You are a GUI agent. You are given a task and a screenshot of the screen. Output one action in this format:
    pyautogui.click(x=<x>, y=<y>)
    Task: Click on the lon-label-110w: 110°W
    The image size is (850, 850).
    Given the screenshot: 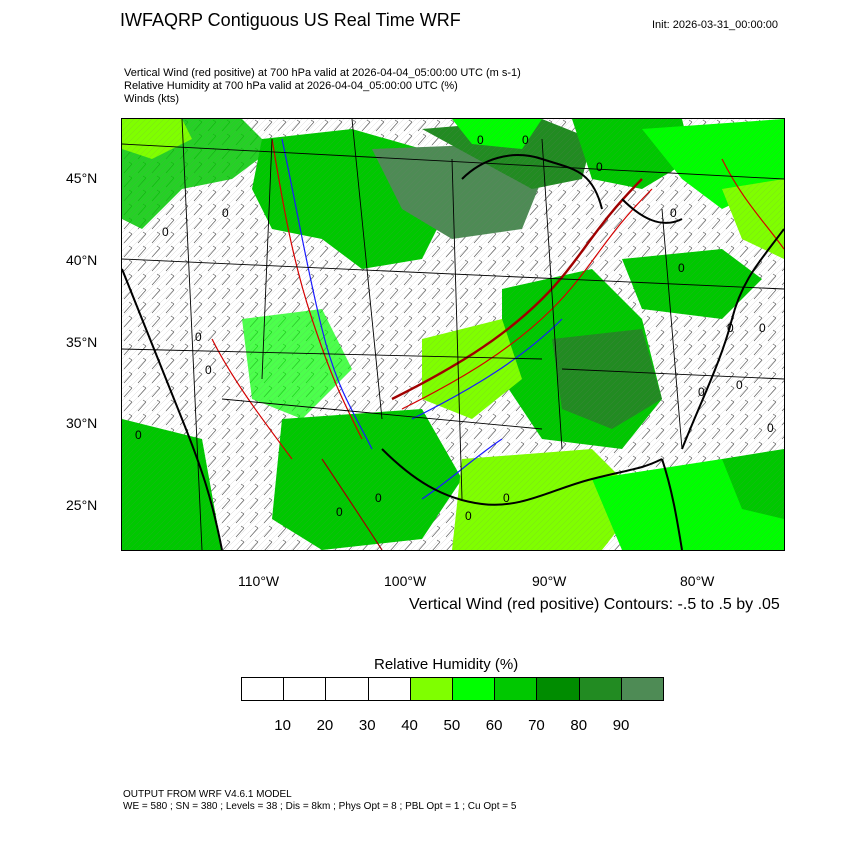 What is the action you would take?
    pyautogui.click(x=259, y=581)
    